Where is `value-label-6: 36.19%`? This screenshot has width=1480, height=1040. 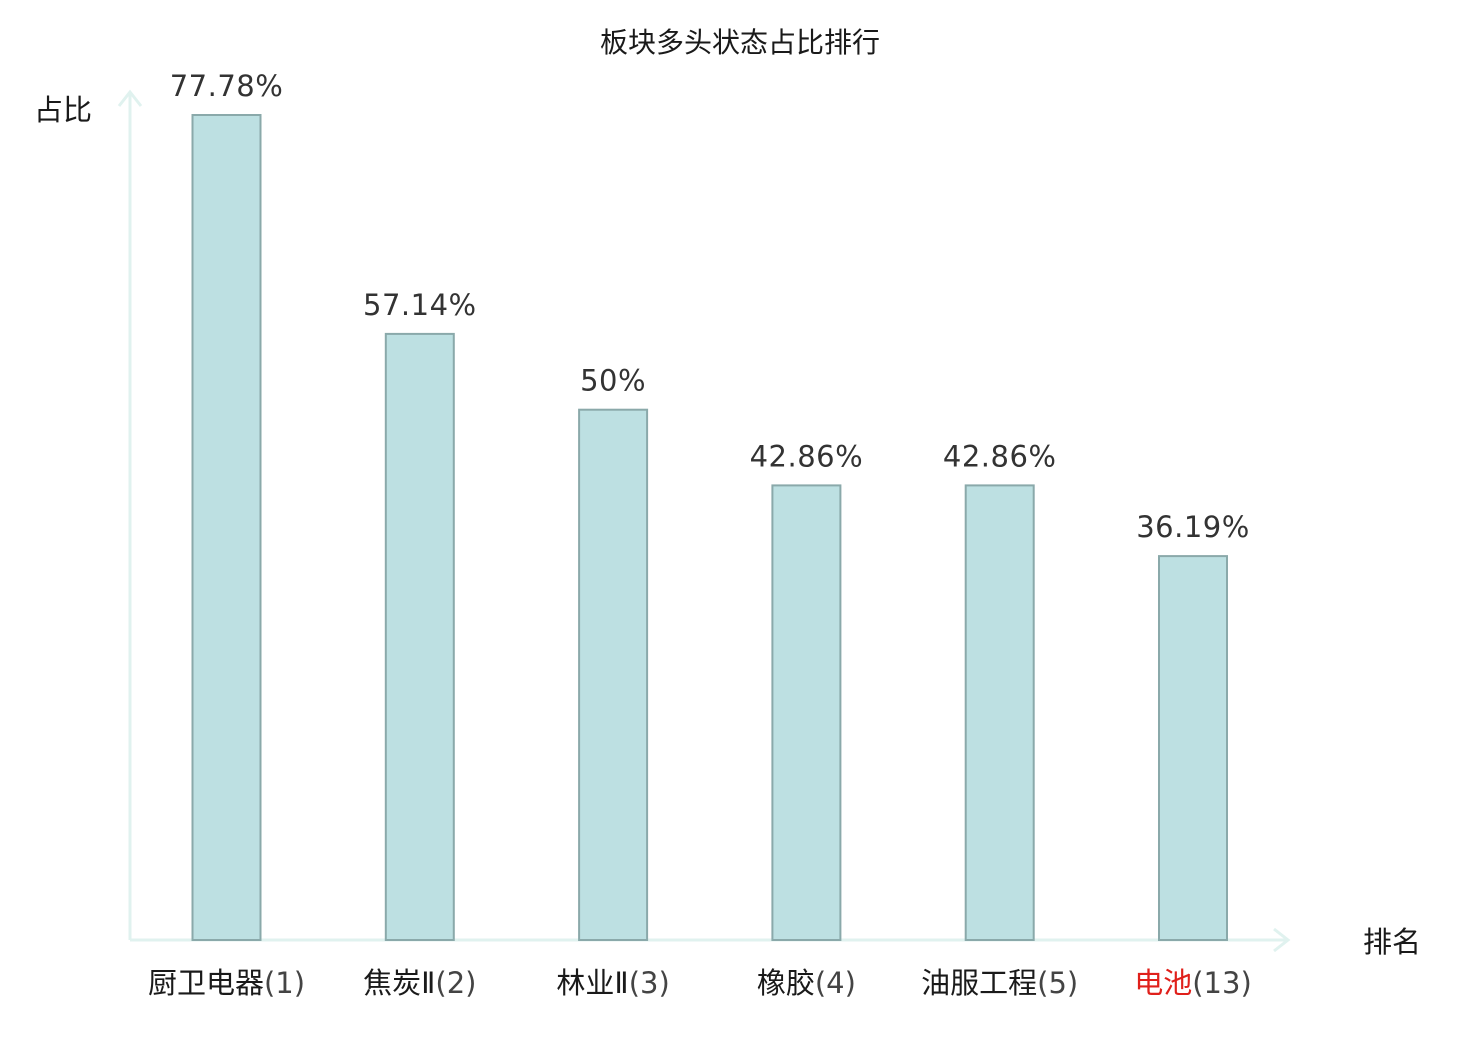 value-label-6: 36.19% is located at coordinates (1193, 527).